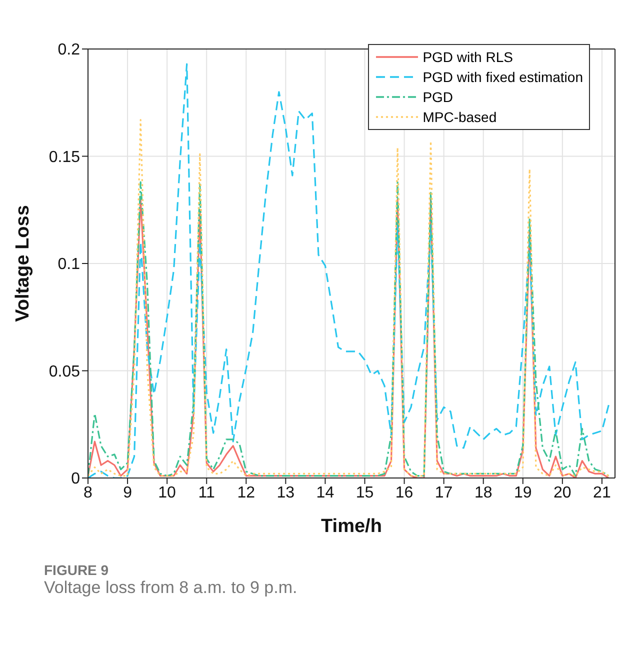  I want to click on text: Voltage loss from 8 a.m. to 9 p.m., so click(171, 588).